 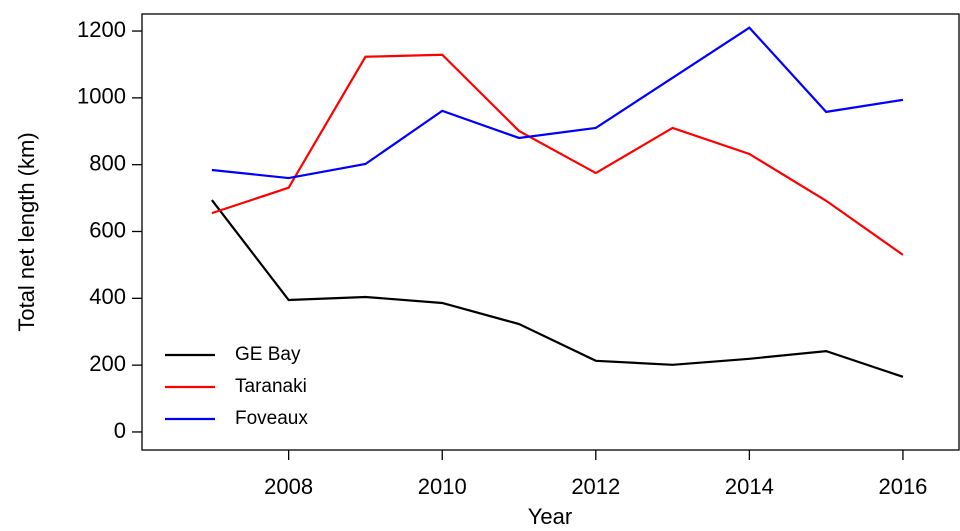 I want to click on x-axis-label: Year, so click(x=550, y=516).